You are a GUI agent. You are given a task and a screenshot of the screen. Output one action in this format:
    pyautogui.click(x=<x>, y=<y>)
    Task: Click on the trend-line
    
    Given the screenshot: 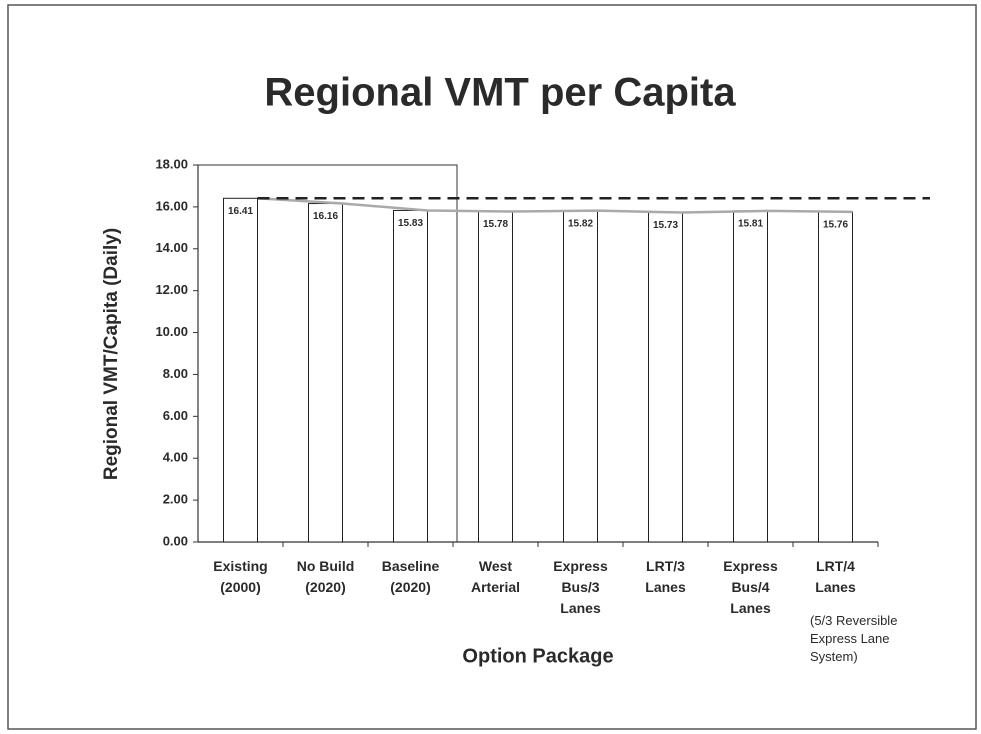 What is the action you would take?
    pyautogui.click(x=555, y=205)
    